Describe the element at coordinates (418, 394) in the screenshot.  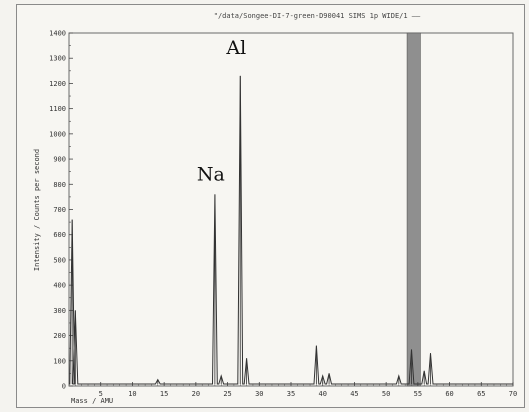
I see `x-tick-label: 55` at that location.